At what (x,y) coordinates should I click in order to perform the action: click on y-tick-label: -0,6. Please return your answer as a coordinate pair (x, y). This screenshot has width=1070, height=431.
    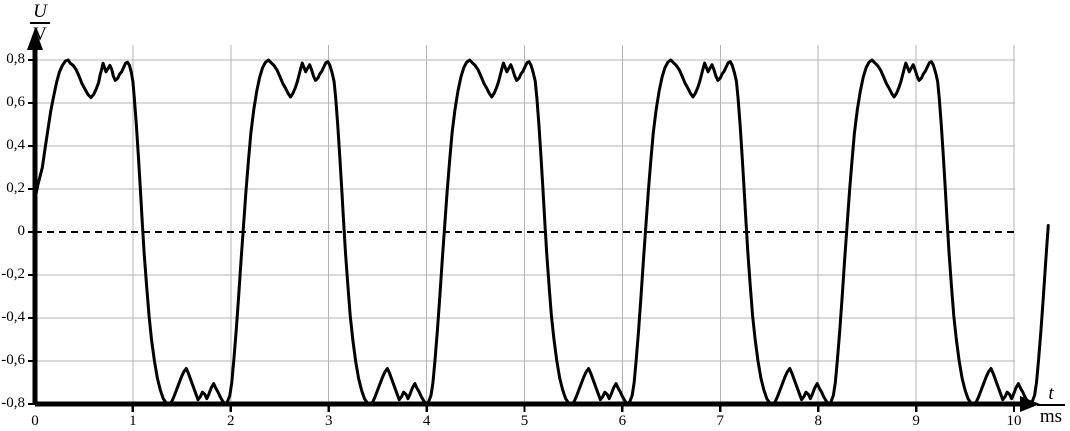
    Looking at the image, I should click on (13, 360).